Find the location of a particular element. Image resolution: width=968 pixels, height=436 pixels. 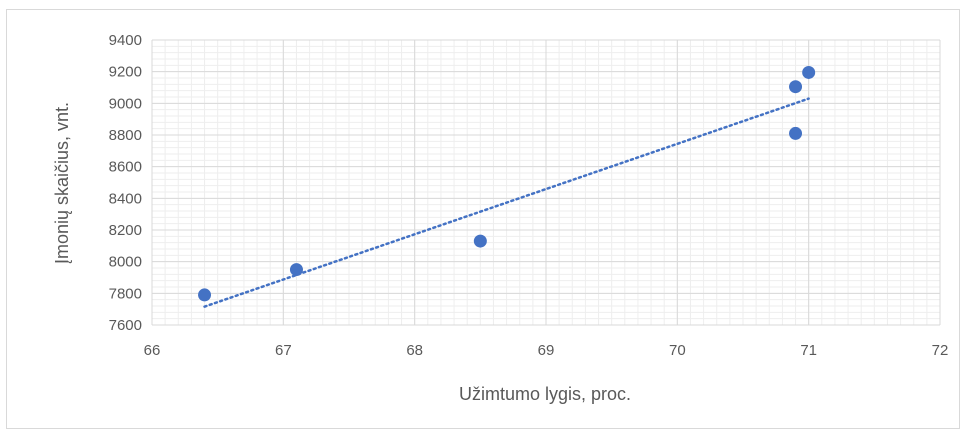

y-axis-title: Įmonių skaičius, vnt. is located at coordinates (62, 183).